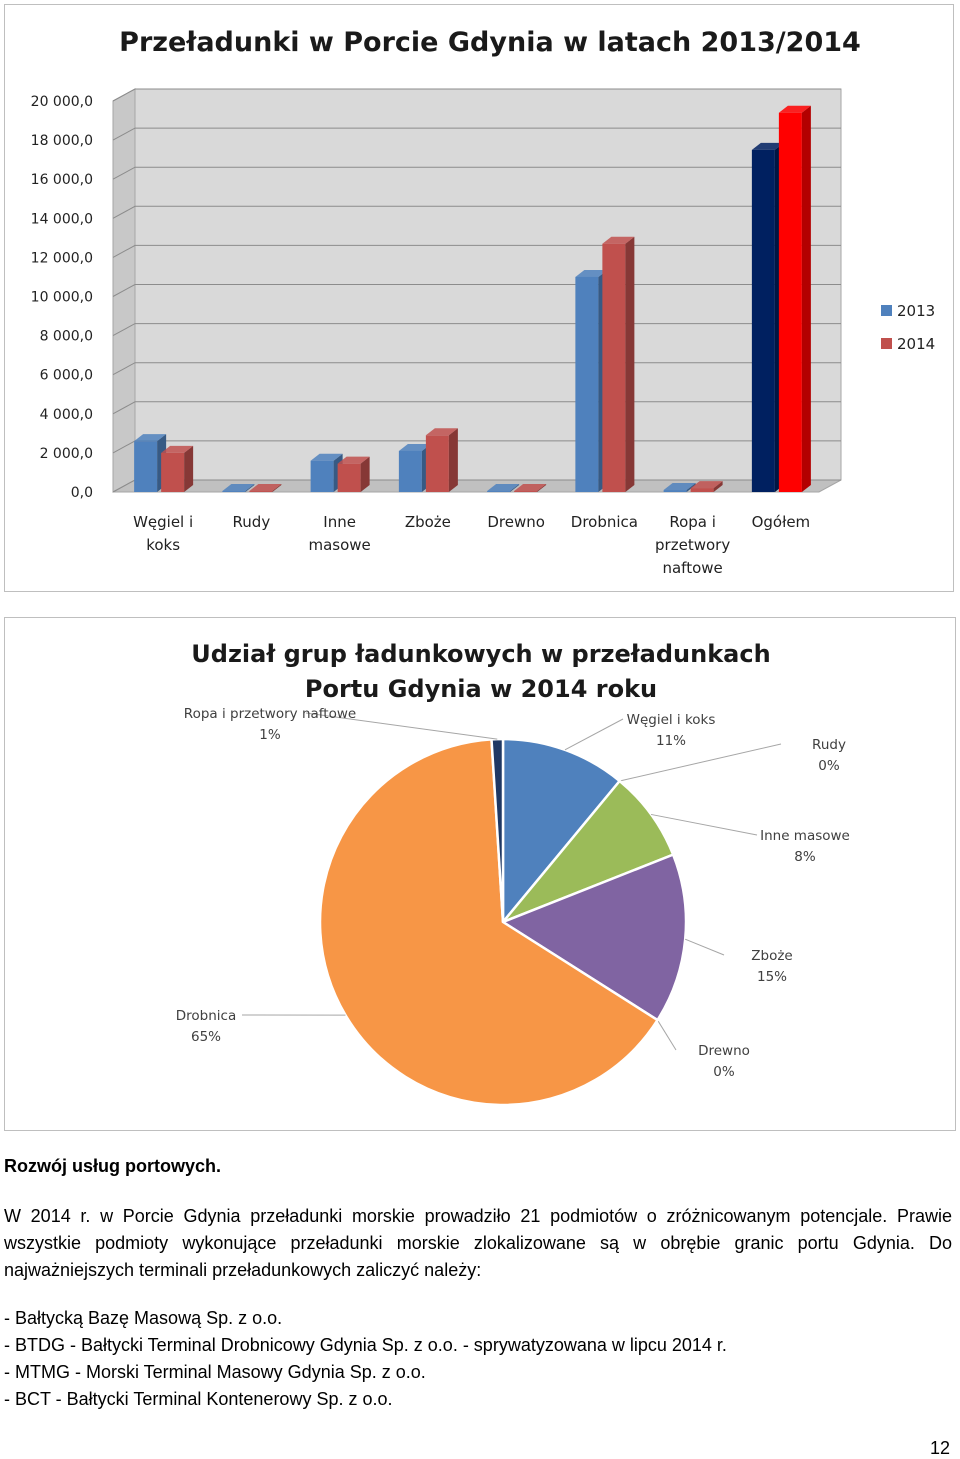 The image size is (960, 1459). I want to click on pie-percent: 65%, so click(206, 1037).